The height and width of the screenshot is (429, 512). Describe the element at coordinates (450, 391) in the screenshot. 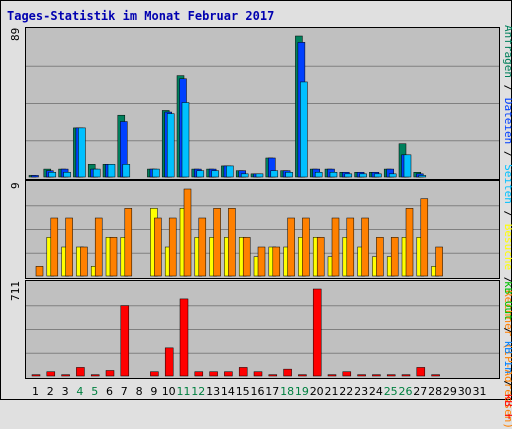

I see `x-tick-label: 29` at that location.